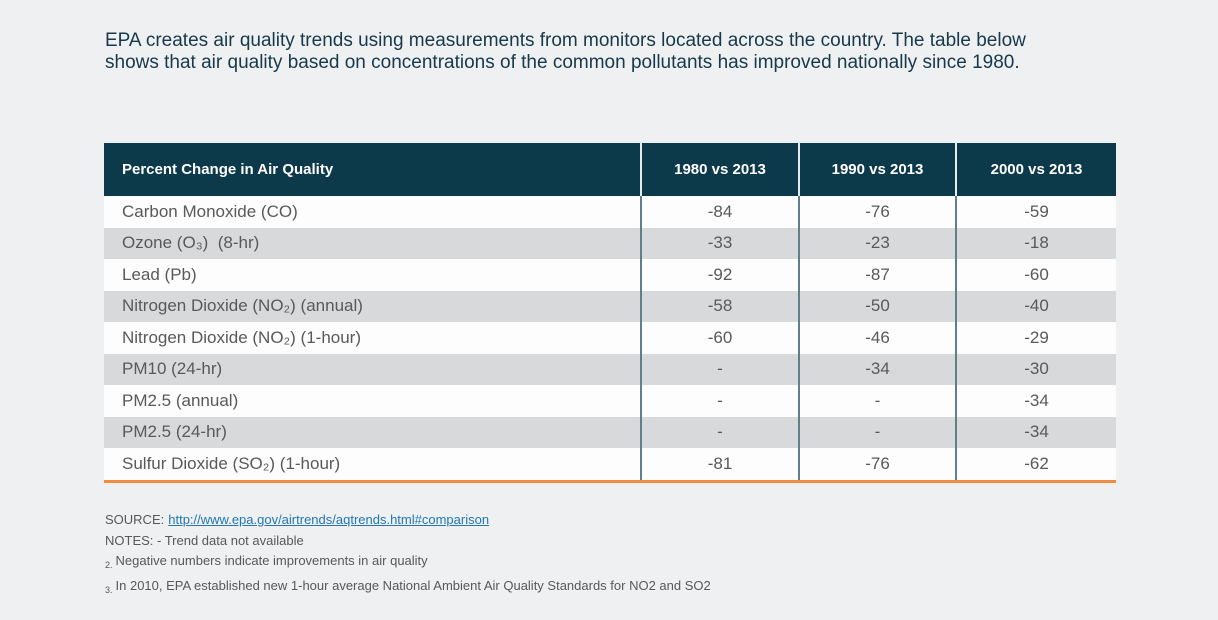 The image size is (1218, 620). I want to click on column-header-2000-vs-2013: 2000 vs 2013, so click(1035, 169).